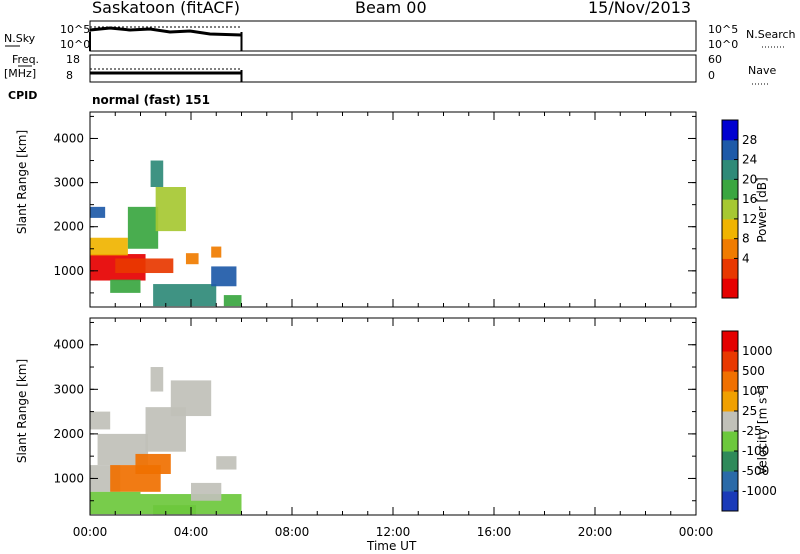 This screenshot has height=554, width=800. Describe the element at coordinates (23, 95) in the screenshot. I see `cpid-label: CPID` at that location.